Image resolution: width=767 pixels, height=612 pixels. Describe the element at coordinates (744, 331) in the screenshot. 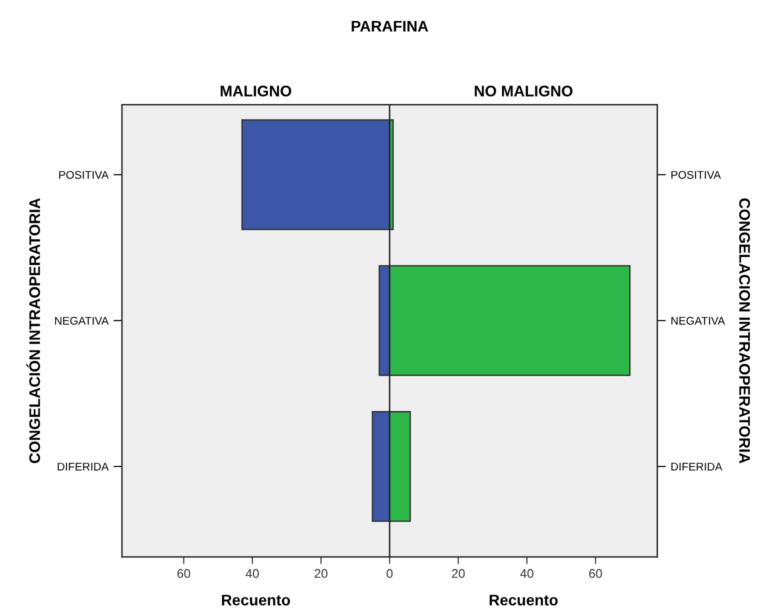

I see `y-axis-title: CONGELACION INTRAOPERATORIA` at that location.